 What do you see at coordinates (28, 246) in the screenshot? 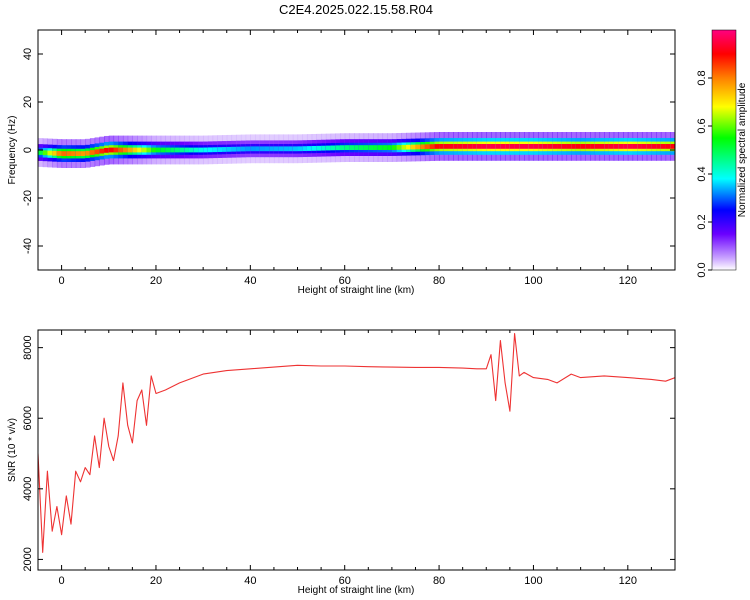
I see `spectrogram-y-tick-label: -40` at bounding box center [28, 246].